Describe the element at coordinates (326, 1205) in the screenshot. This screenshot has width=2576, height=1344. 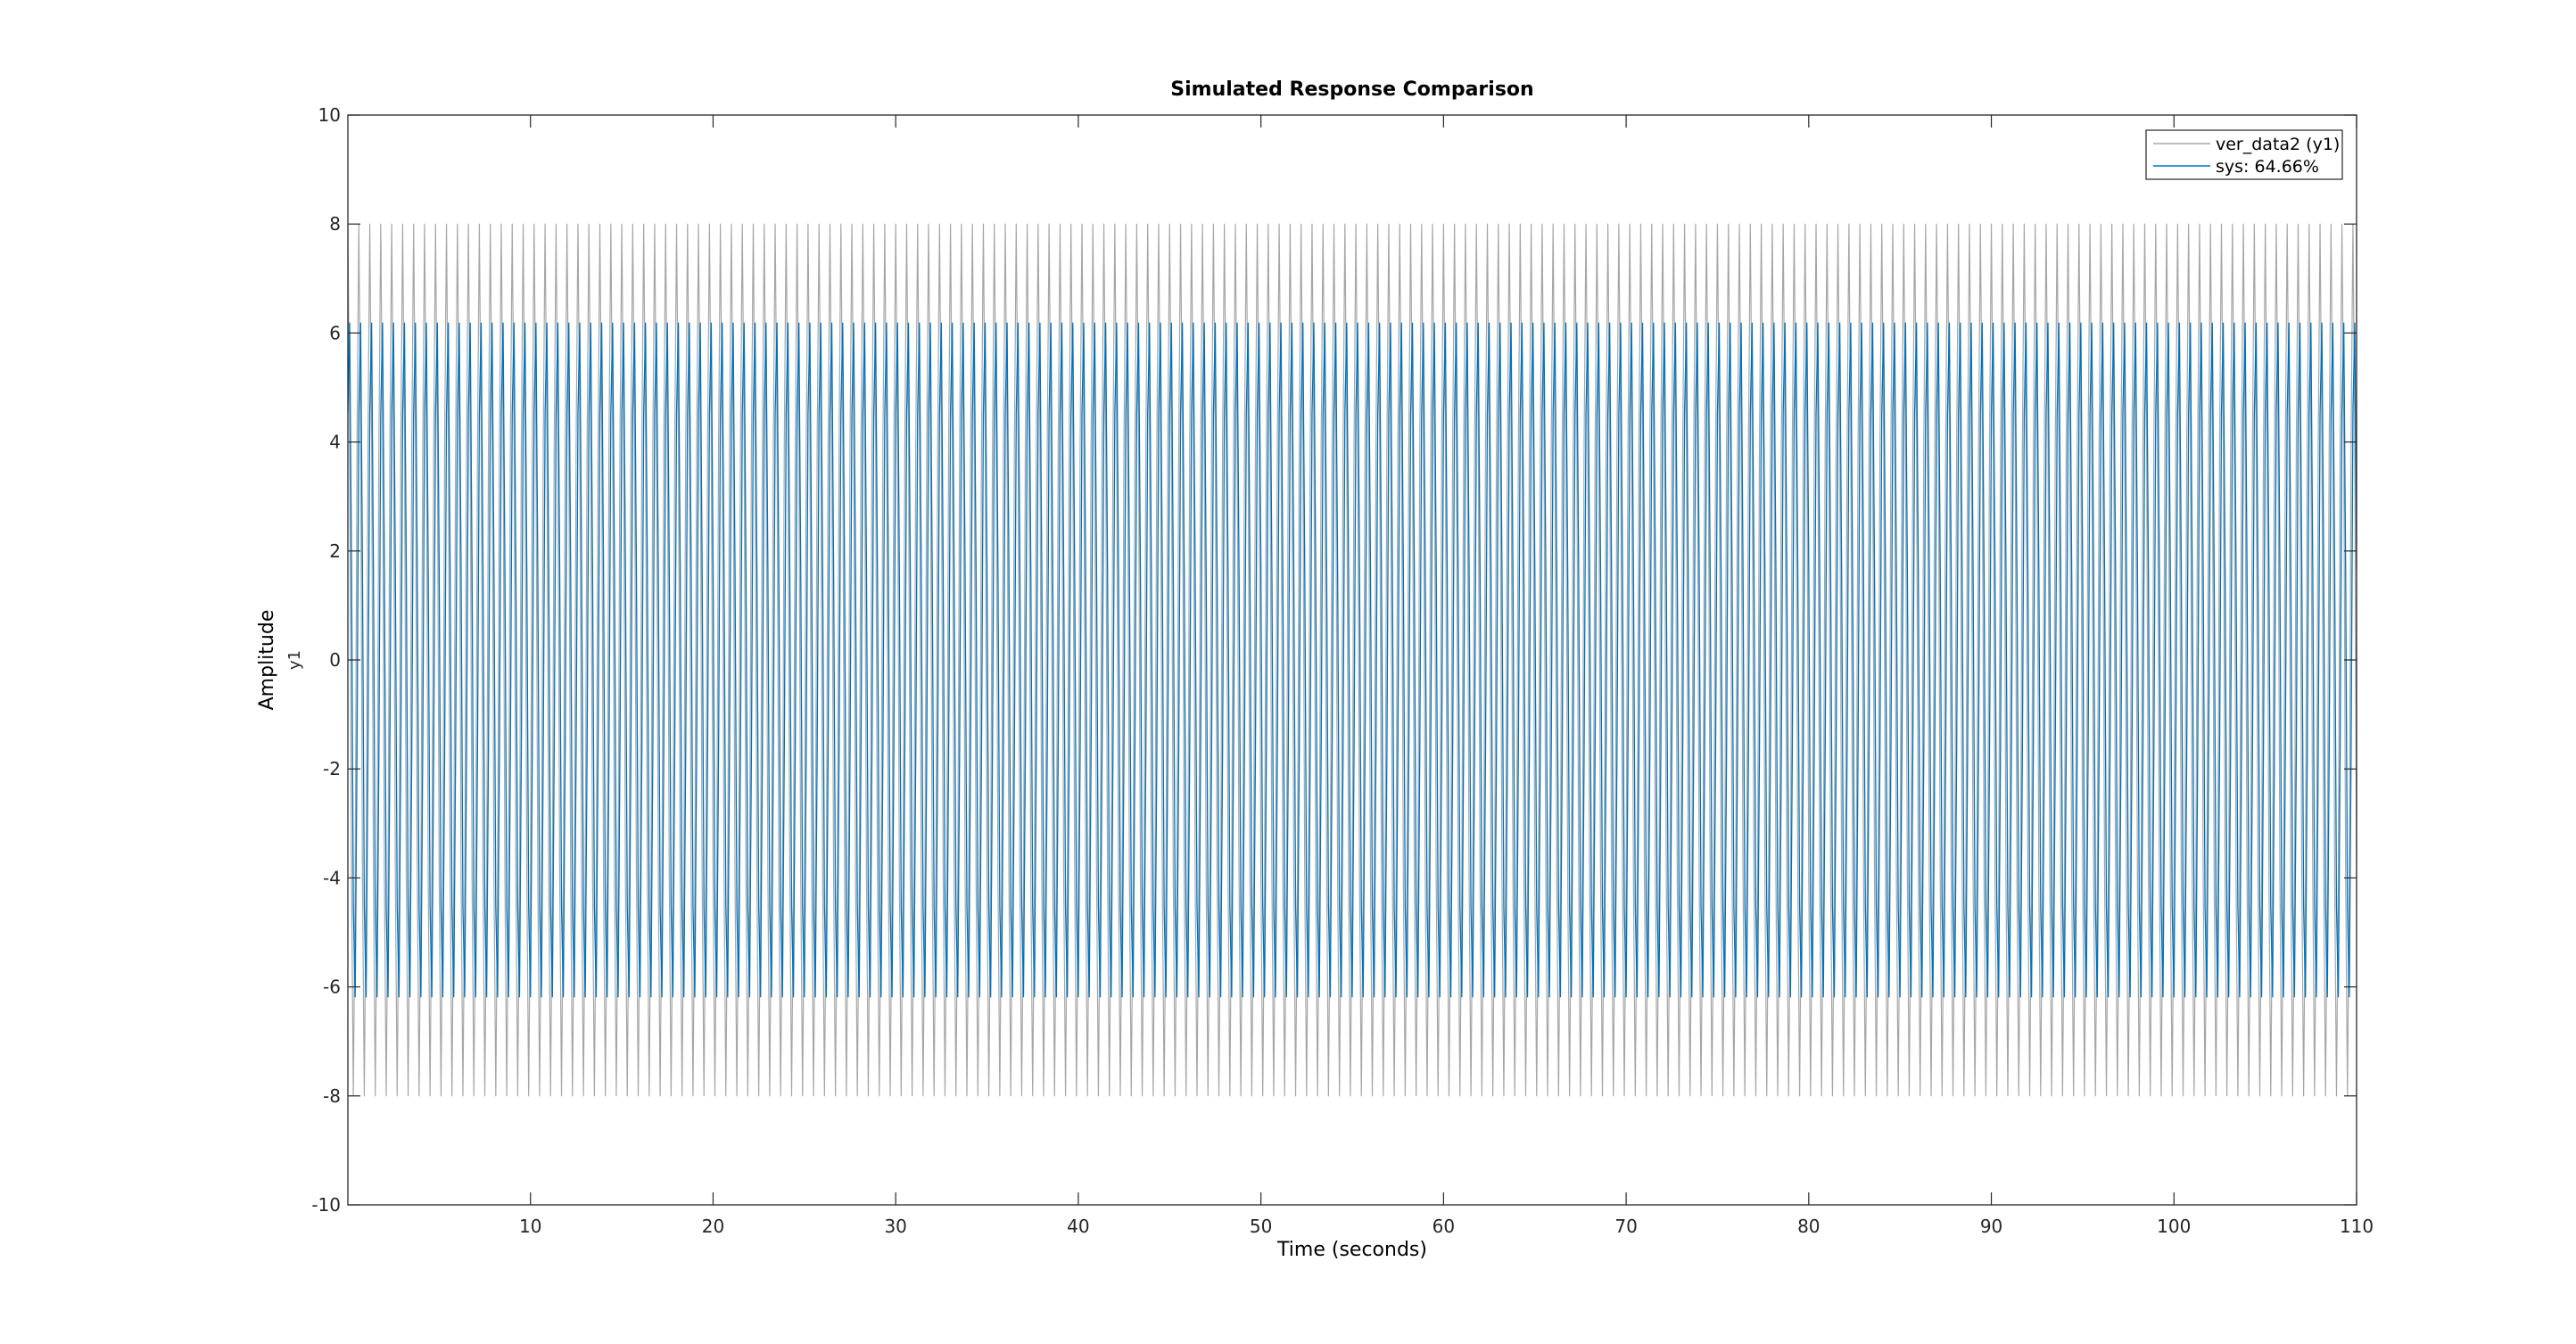
I see `y-tick-label: -10` at that location.